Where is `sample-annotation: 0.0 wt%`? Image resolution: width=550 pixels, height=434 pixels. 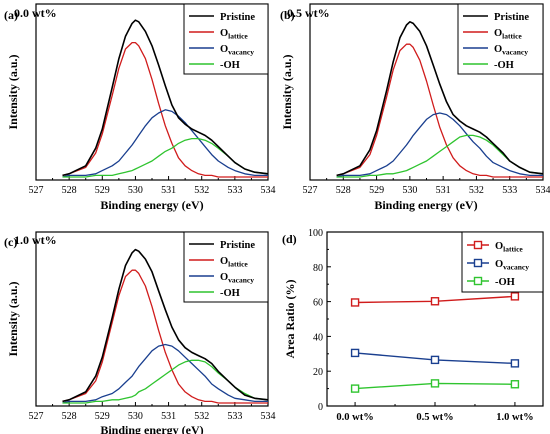
sample-annotation: 0.0 wt% is located at coordinates (35, 13).